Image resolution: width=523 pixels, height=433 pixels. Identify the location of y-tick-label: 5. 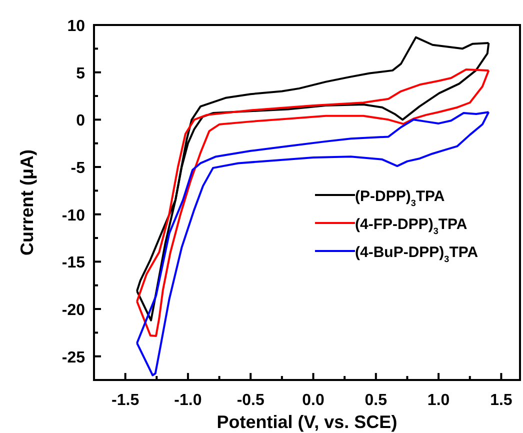
(81, 73).